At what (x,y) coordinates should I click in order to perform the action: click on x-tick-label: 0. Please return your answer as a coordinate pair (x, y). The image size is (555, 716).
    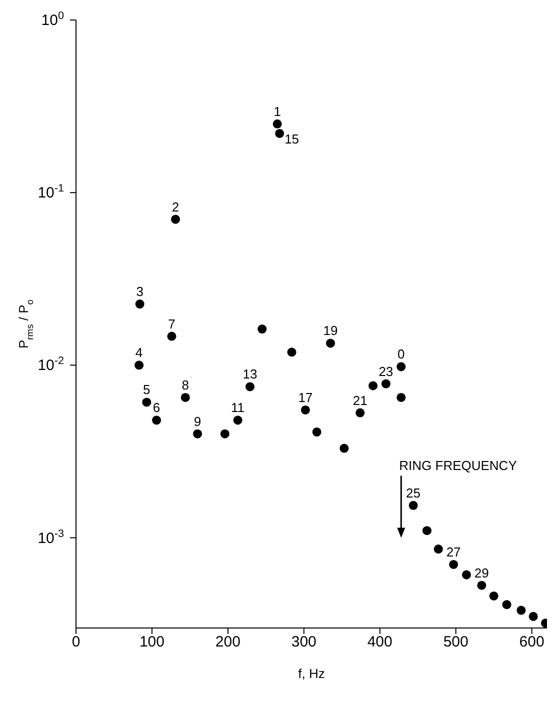
    Looking at the image, I should click on (76, 642).